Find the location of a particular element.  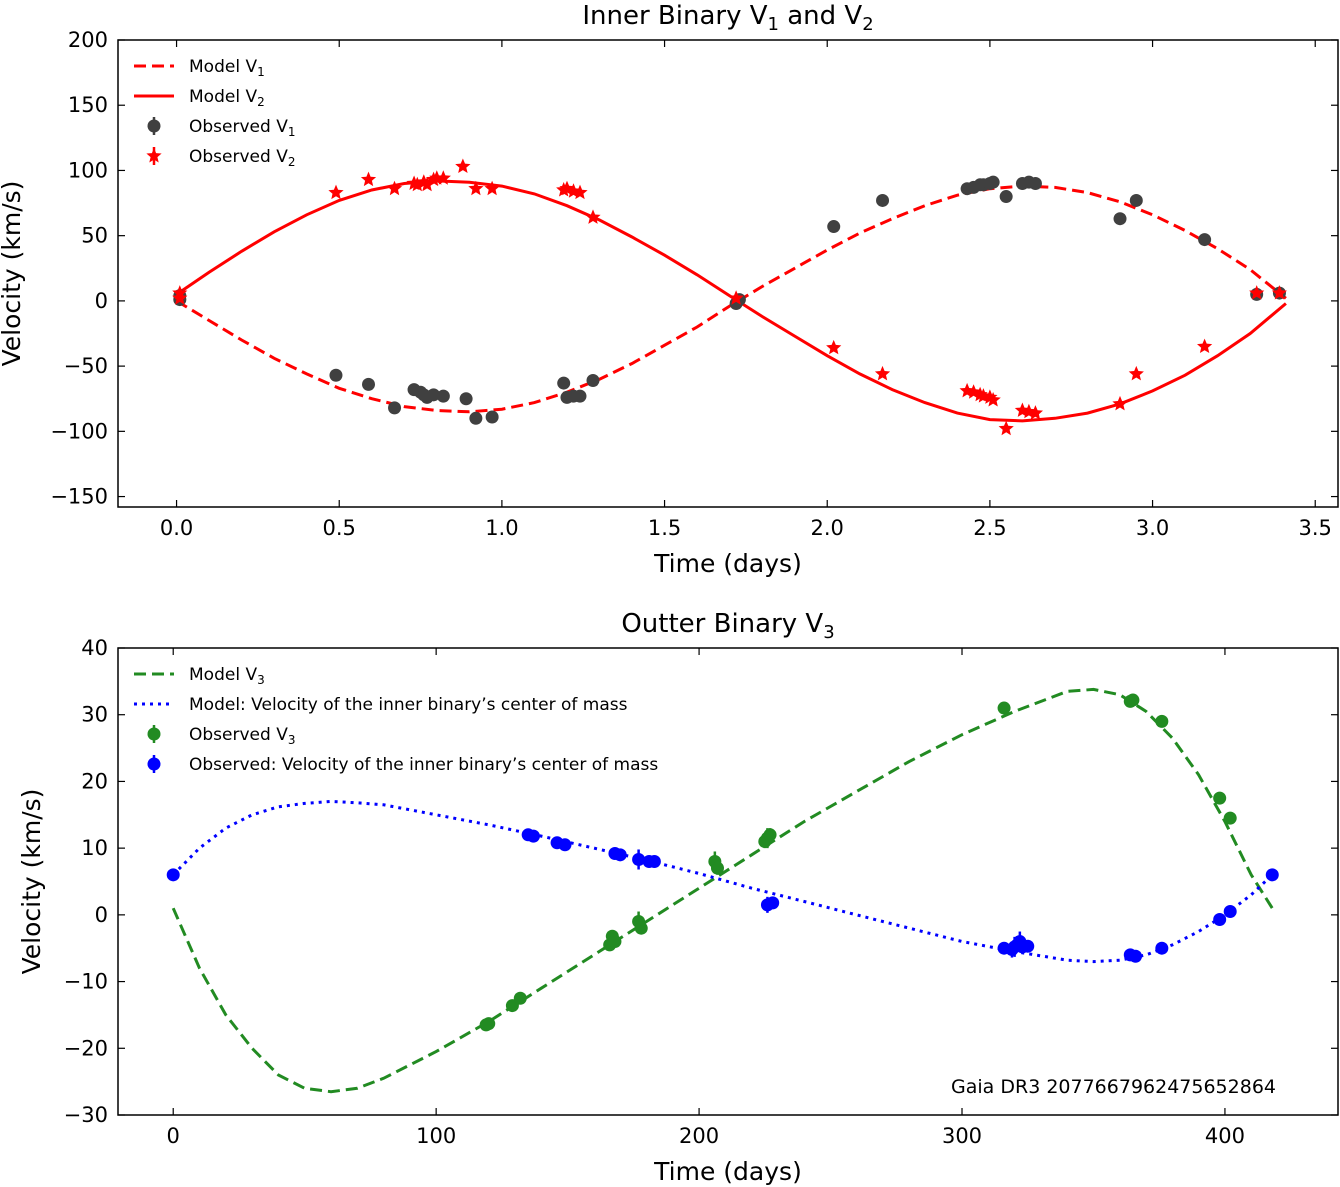

x-tick-label: 0.5 is located at coordinates (339, 528).